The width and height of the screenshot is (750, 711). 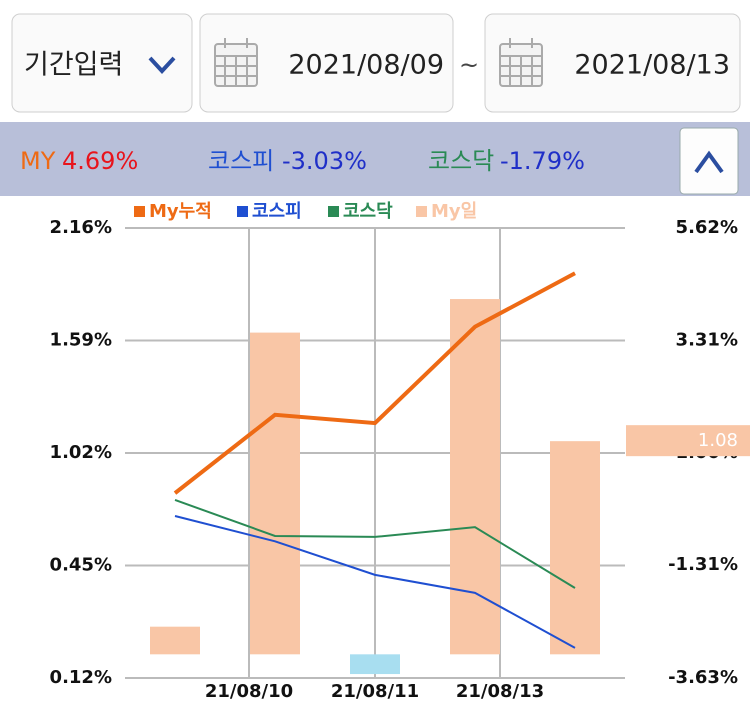 I want to click on end-date-box, so click(x=612, y=63).